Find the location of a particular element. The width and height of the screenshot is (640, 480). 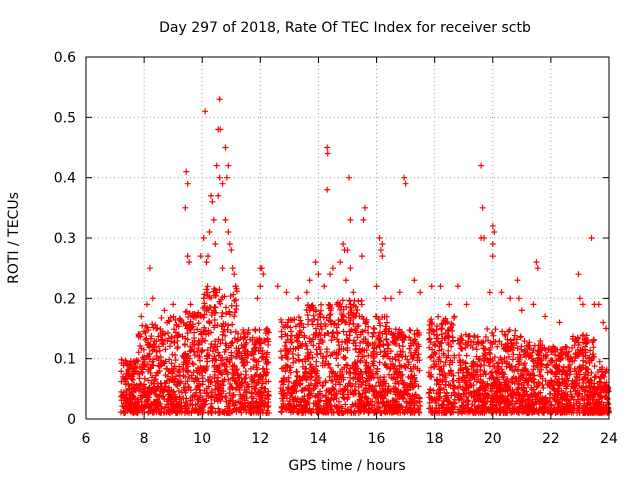

x-tick-label: 16 is located at coordinates (377, 439).